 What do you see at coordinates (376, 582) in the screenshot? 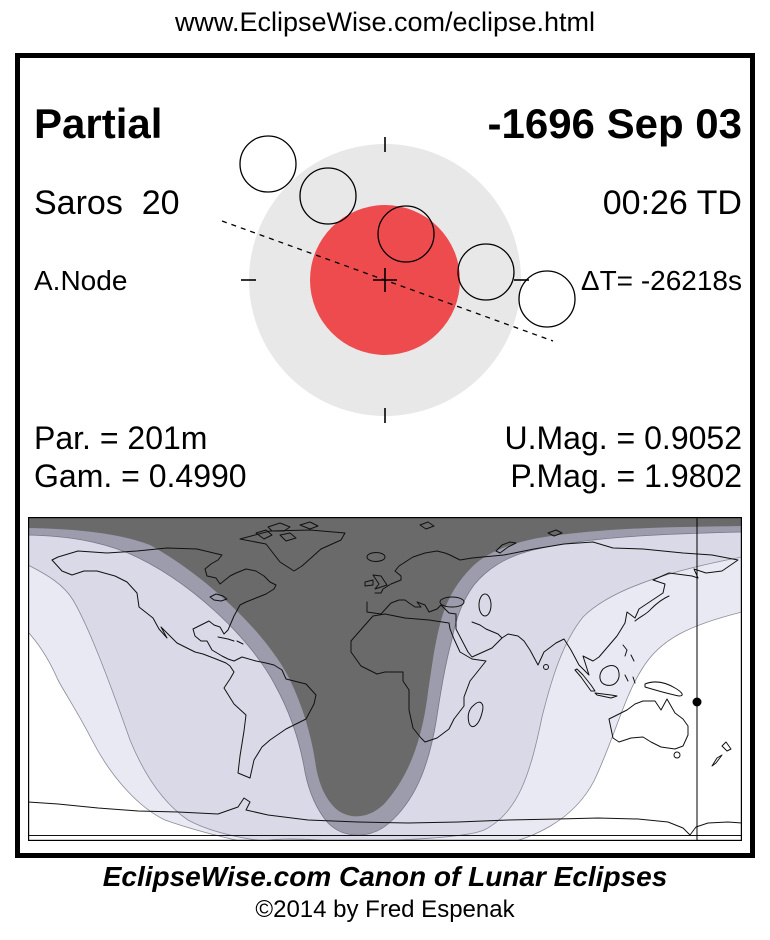
I see `coast-british-isles` at bounding box center [376, 582].